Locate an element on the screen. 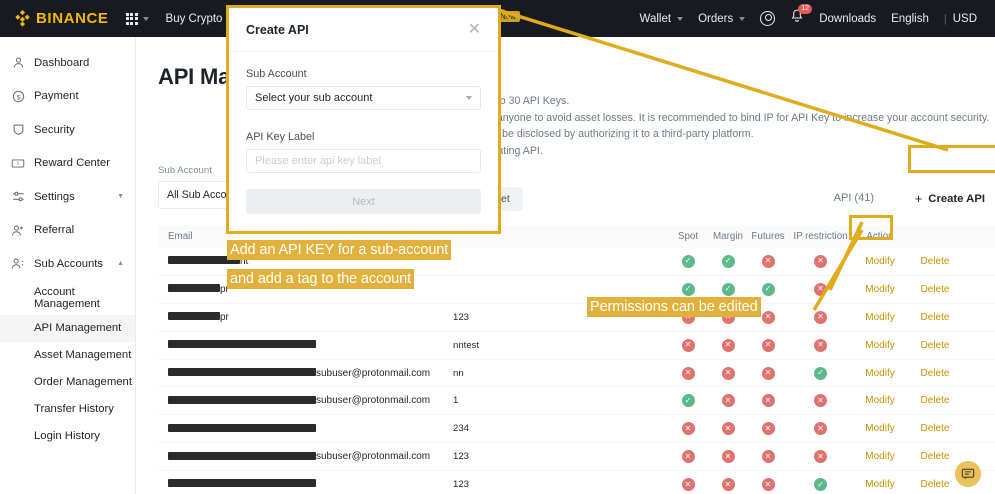 The image size is (995, 494). sidebar-item-account-management: Account Management is located at coordinates (67, 298).